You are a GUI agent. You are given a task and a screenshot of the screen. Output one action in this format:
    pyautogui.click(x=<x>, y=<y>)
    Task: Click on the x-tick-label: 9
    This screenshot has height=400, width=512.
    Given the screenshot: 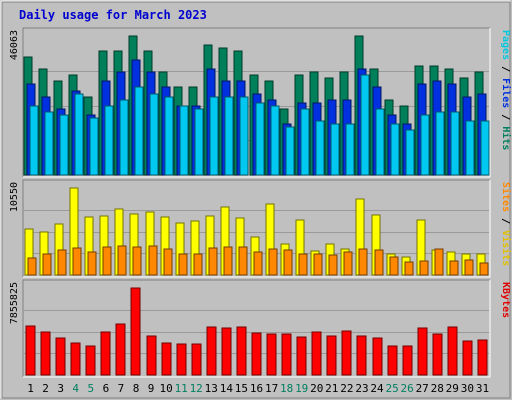 What is the action you would take?
    pyautogui.click(x=151, y=388)
    